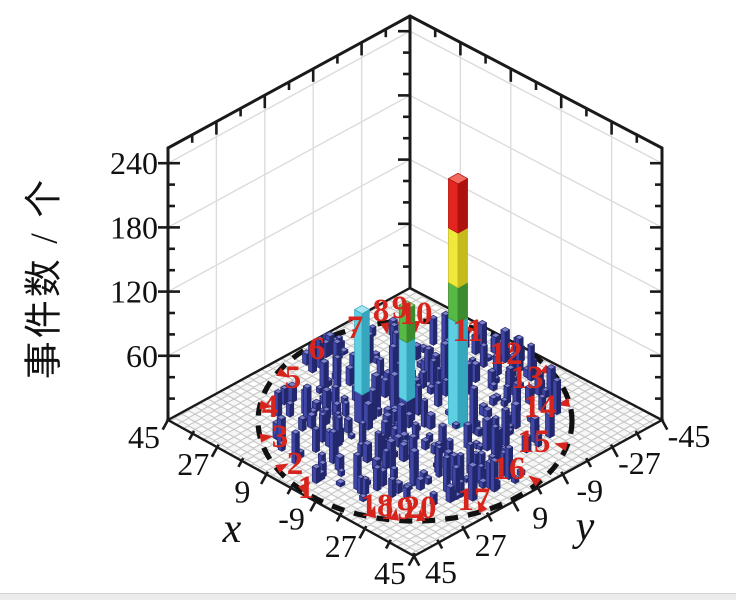 Image resolution: width=736 pixels, height=600 pixels. Describe the element at coordinates (689, 436) in the screenshot. I see `y-tick-label: -45` at that location.